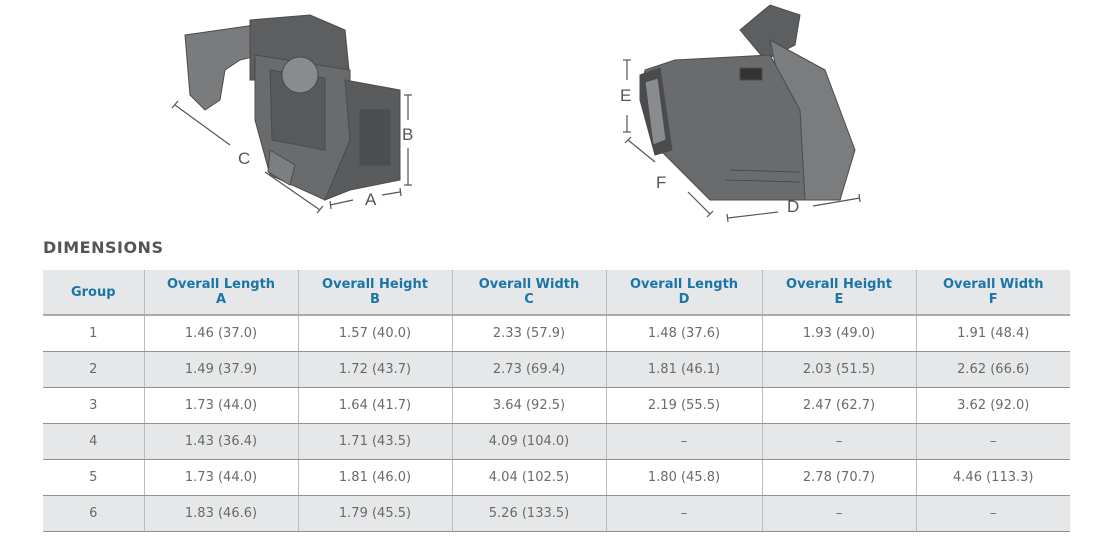  I want to click on dimension-label-e: E, so click(625, 95).